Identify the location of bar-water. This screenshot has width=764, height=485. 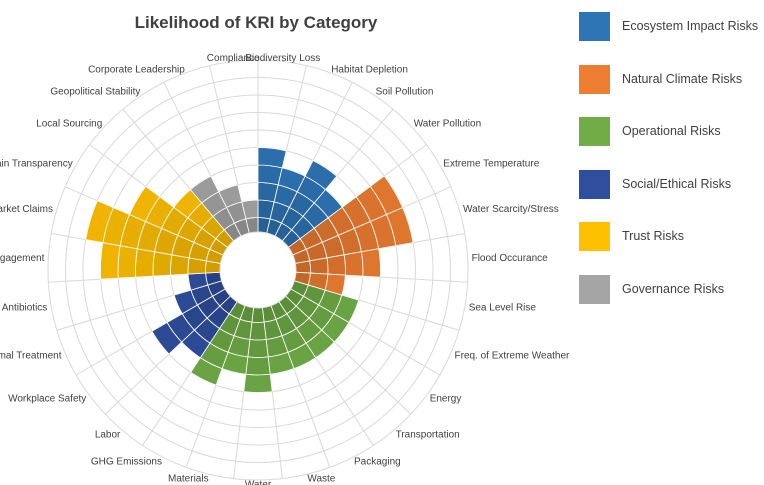
(258, 348).